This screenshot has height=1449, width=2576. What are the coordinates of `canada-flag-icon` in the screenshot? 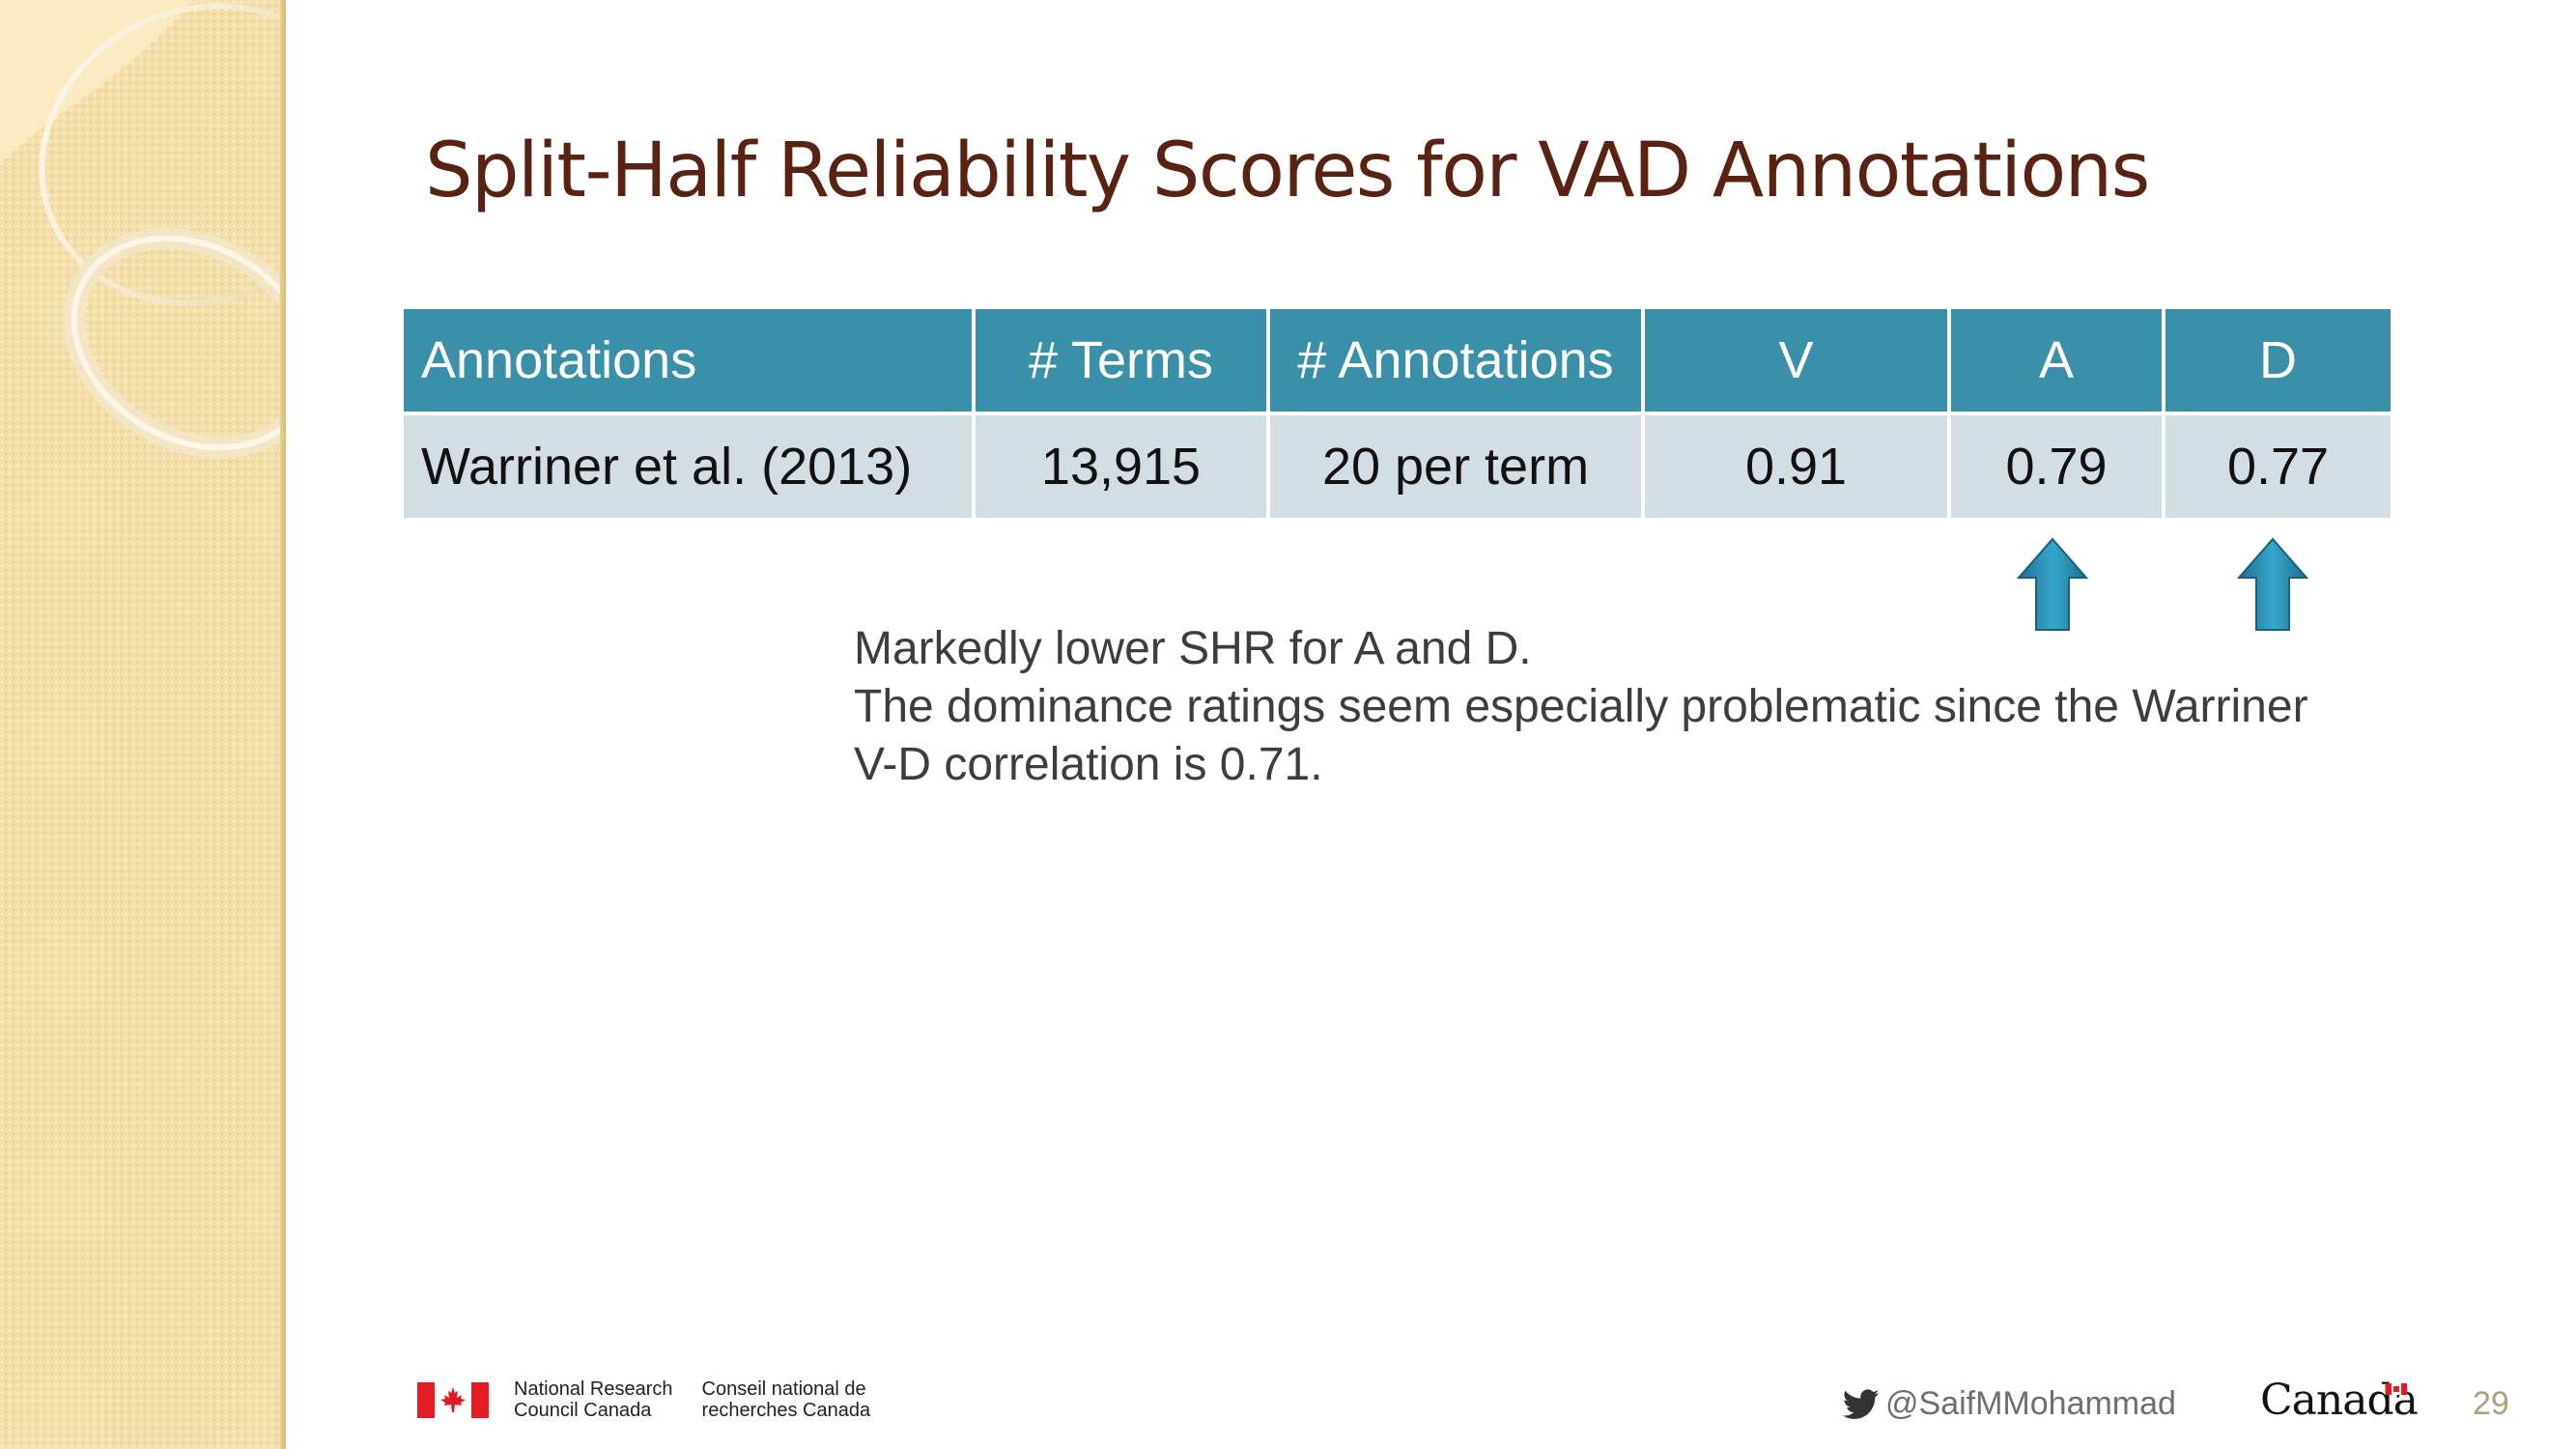 It's located at (453, 1399).